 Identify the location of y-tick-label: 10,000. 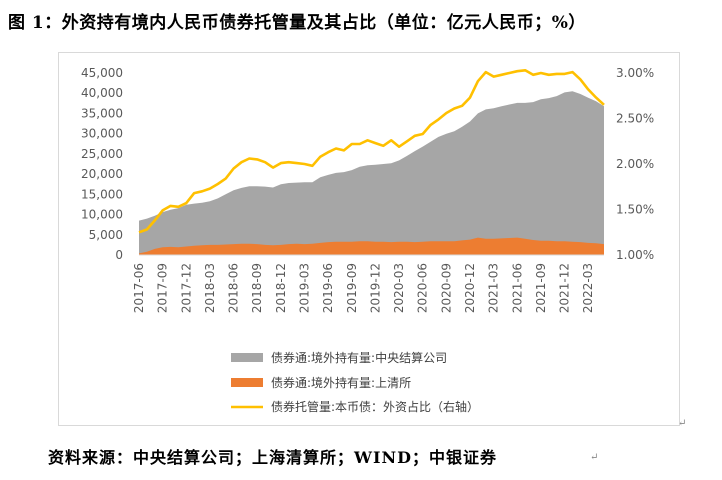
(102, 215).